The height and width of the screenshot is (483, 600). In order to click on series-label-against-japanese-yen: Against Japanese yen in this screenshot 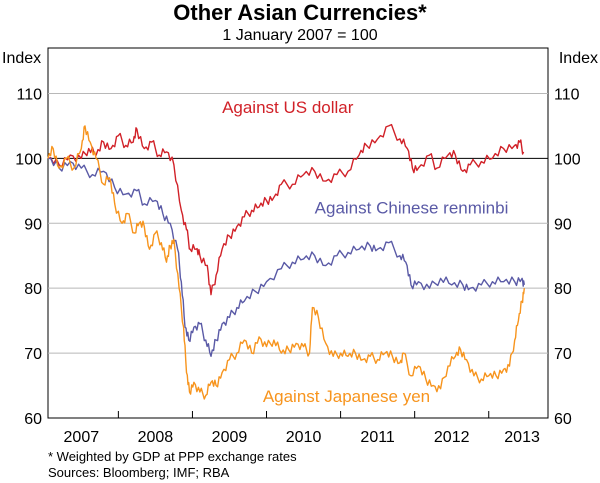, I will do `click(346, 396)`.